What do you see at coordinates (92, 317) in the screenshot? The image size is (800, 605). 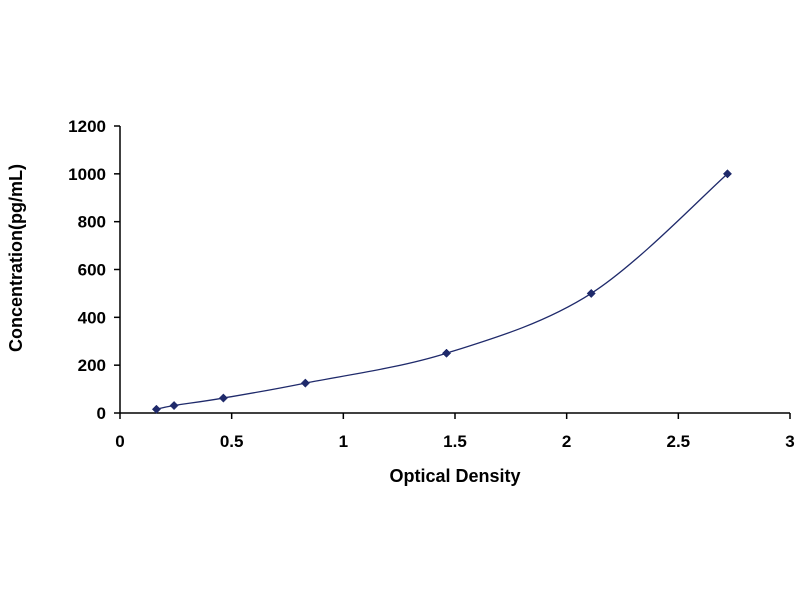 I see `y-tick-label: 400` at bounding box center [92, 317].